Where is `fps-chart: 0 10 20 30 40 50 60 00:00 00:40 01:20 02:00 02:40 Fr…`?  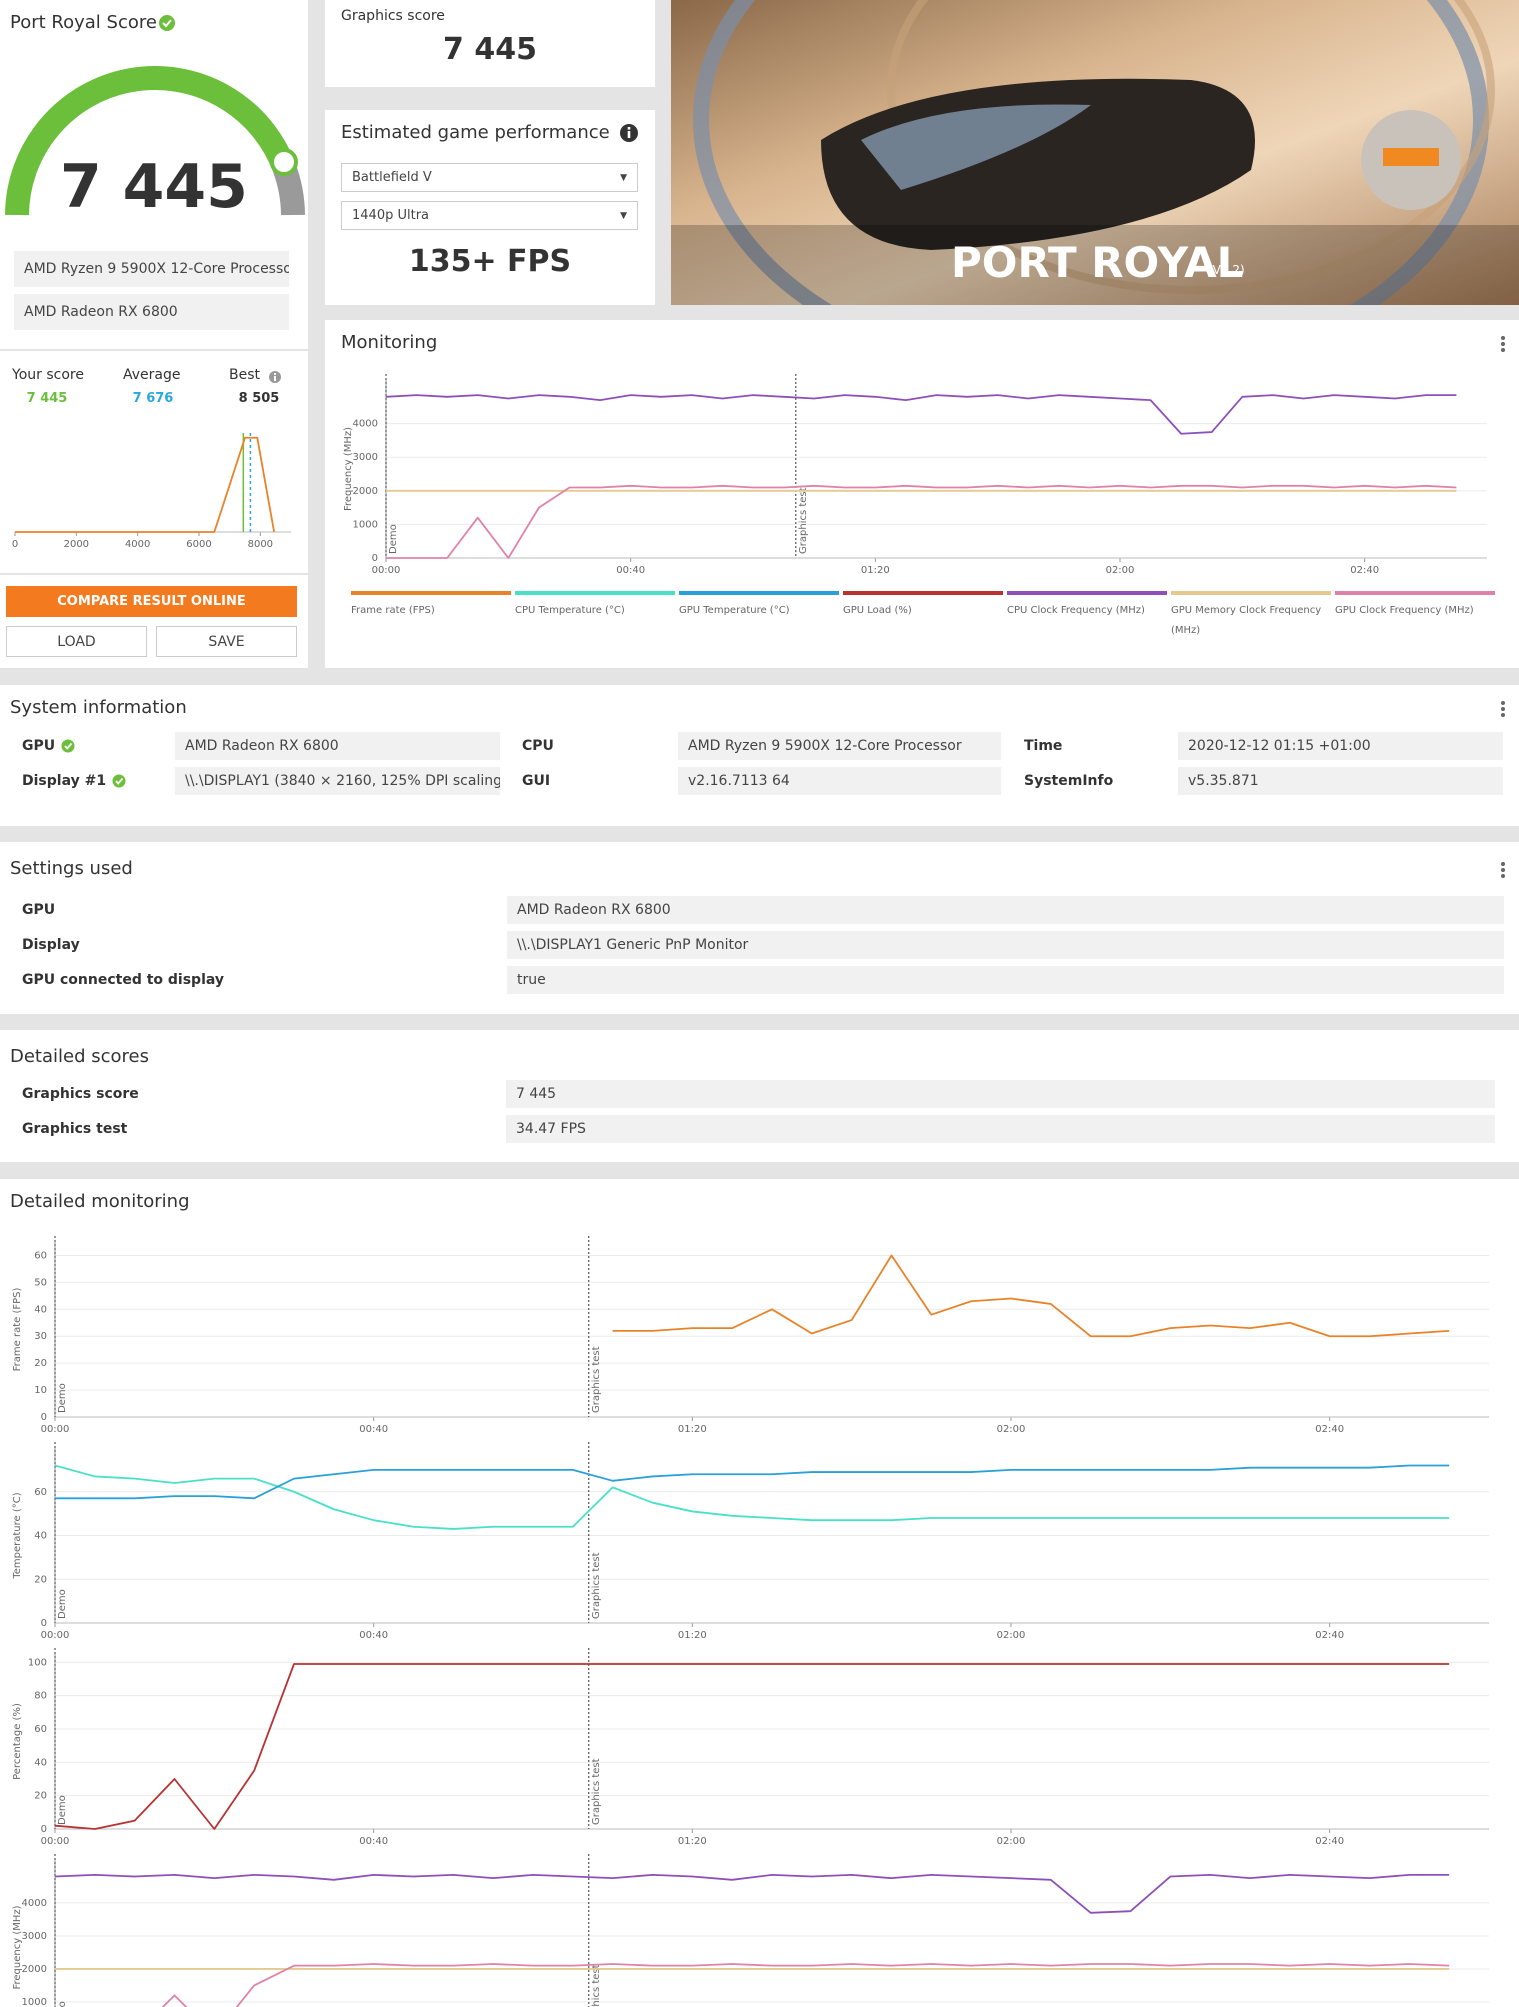 fps-chart: 0 10 20 30 40 50 60 00:00 00:40 01:20 02:00 02:40 Fr… is located at coordinates (750, 1335).